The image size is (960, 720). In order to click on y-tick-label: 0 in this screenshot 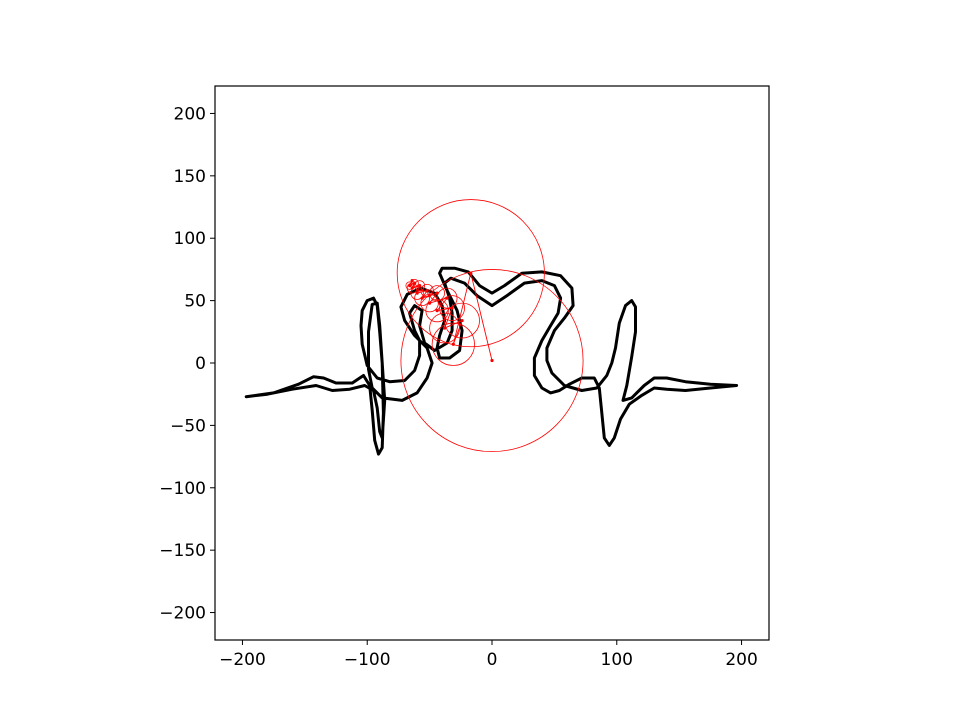, I will do `click(200, 364)`.